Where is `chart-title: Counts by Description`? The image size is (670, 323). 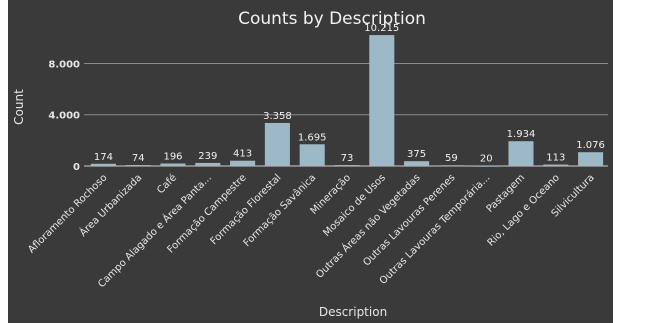 chart-title: Counts by Description is located at coordinates (332, 19).